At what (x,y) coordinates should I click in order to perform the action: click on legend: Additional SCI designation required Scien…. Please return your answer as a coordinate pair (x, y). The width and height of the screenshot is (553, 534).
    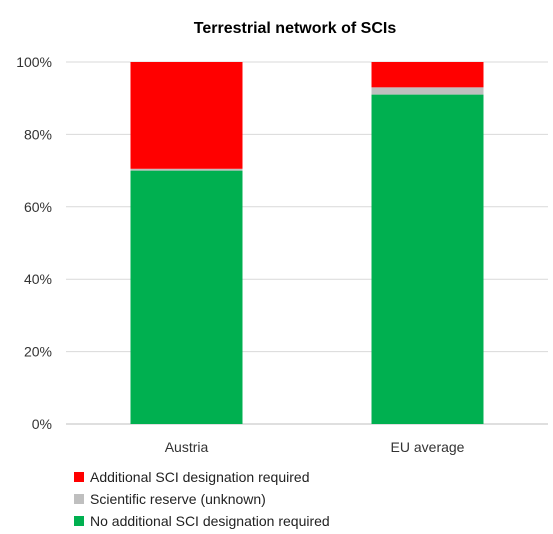
    Looking at the image, I should click on (202, 499).